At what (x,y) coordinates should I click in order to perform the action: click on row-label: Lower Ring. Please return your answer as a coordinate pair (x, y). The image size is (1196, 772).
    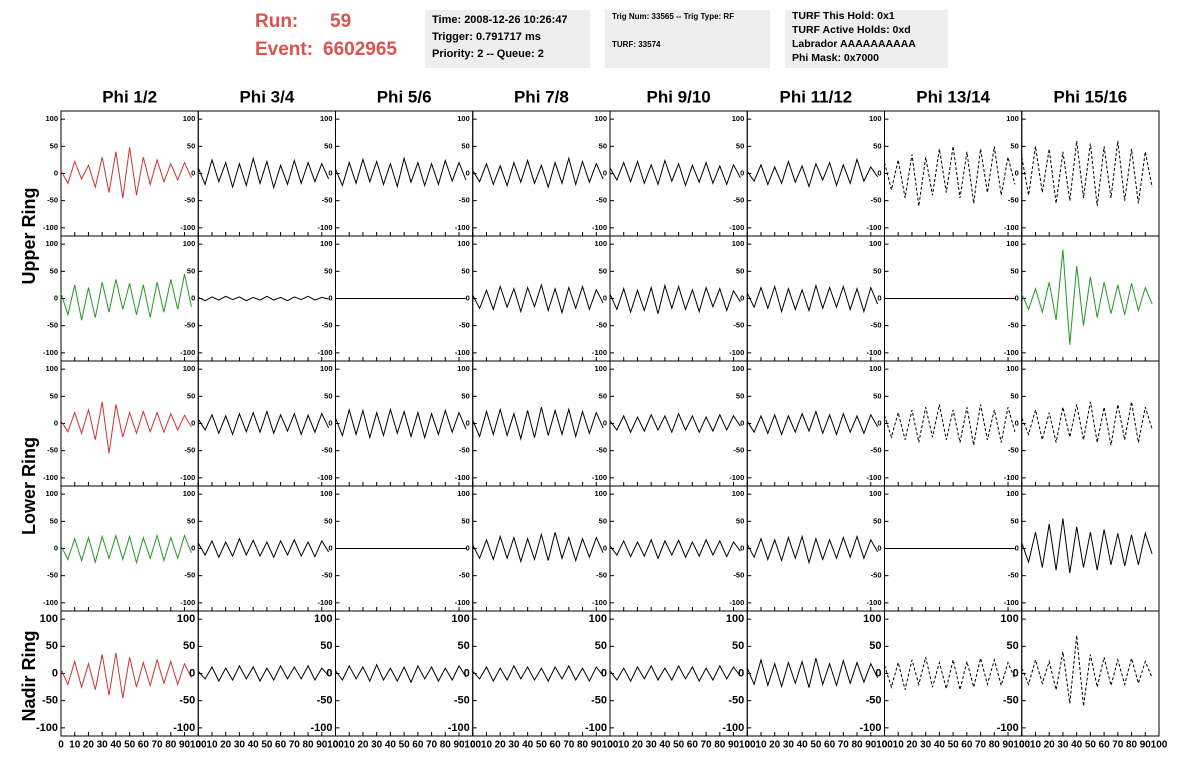
    Looking at the image, I should click on (29, 486).